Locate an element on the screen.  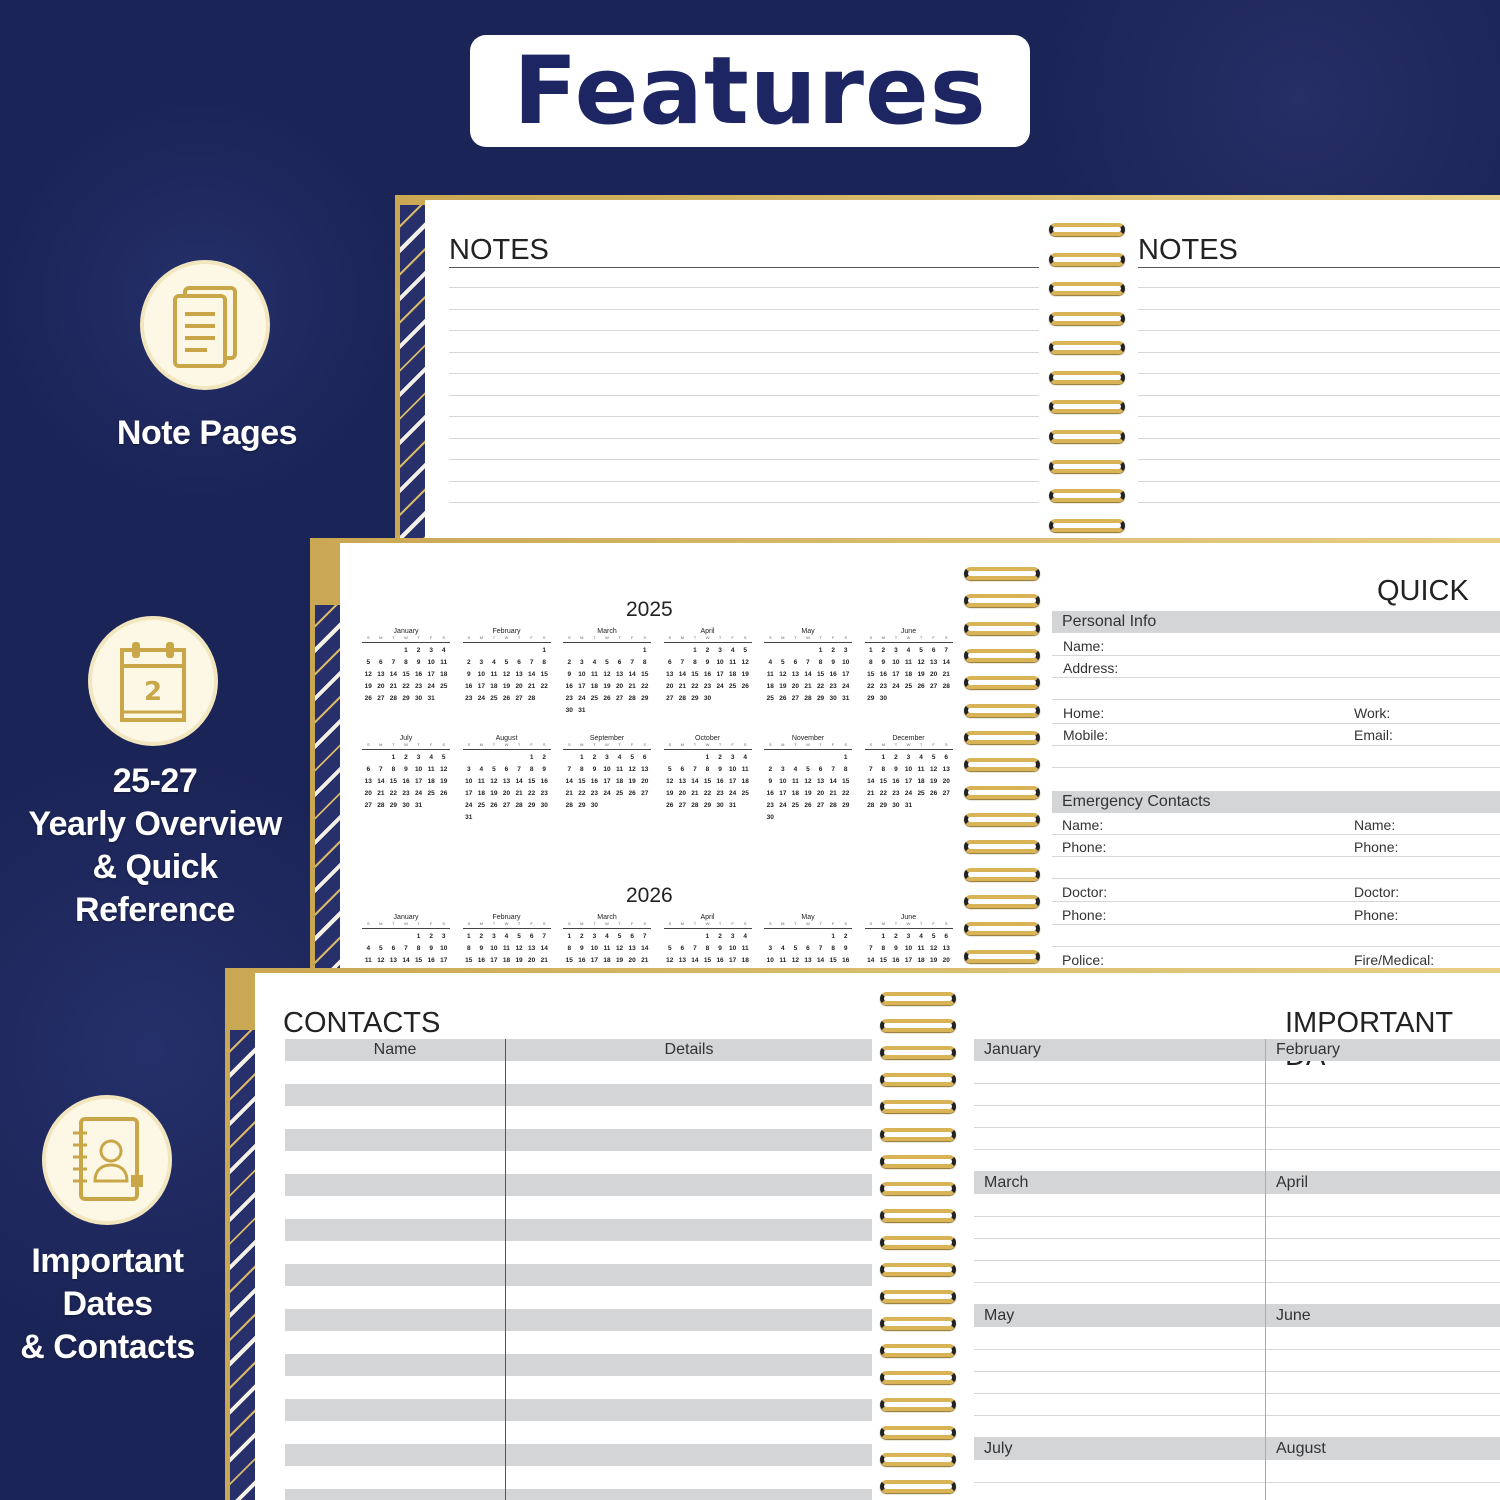
day: 26 is located at coordinates (745, 686).